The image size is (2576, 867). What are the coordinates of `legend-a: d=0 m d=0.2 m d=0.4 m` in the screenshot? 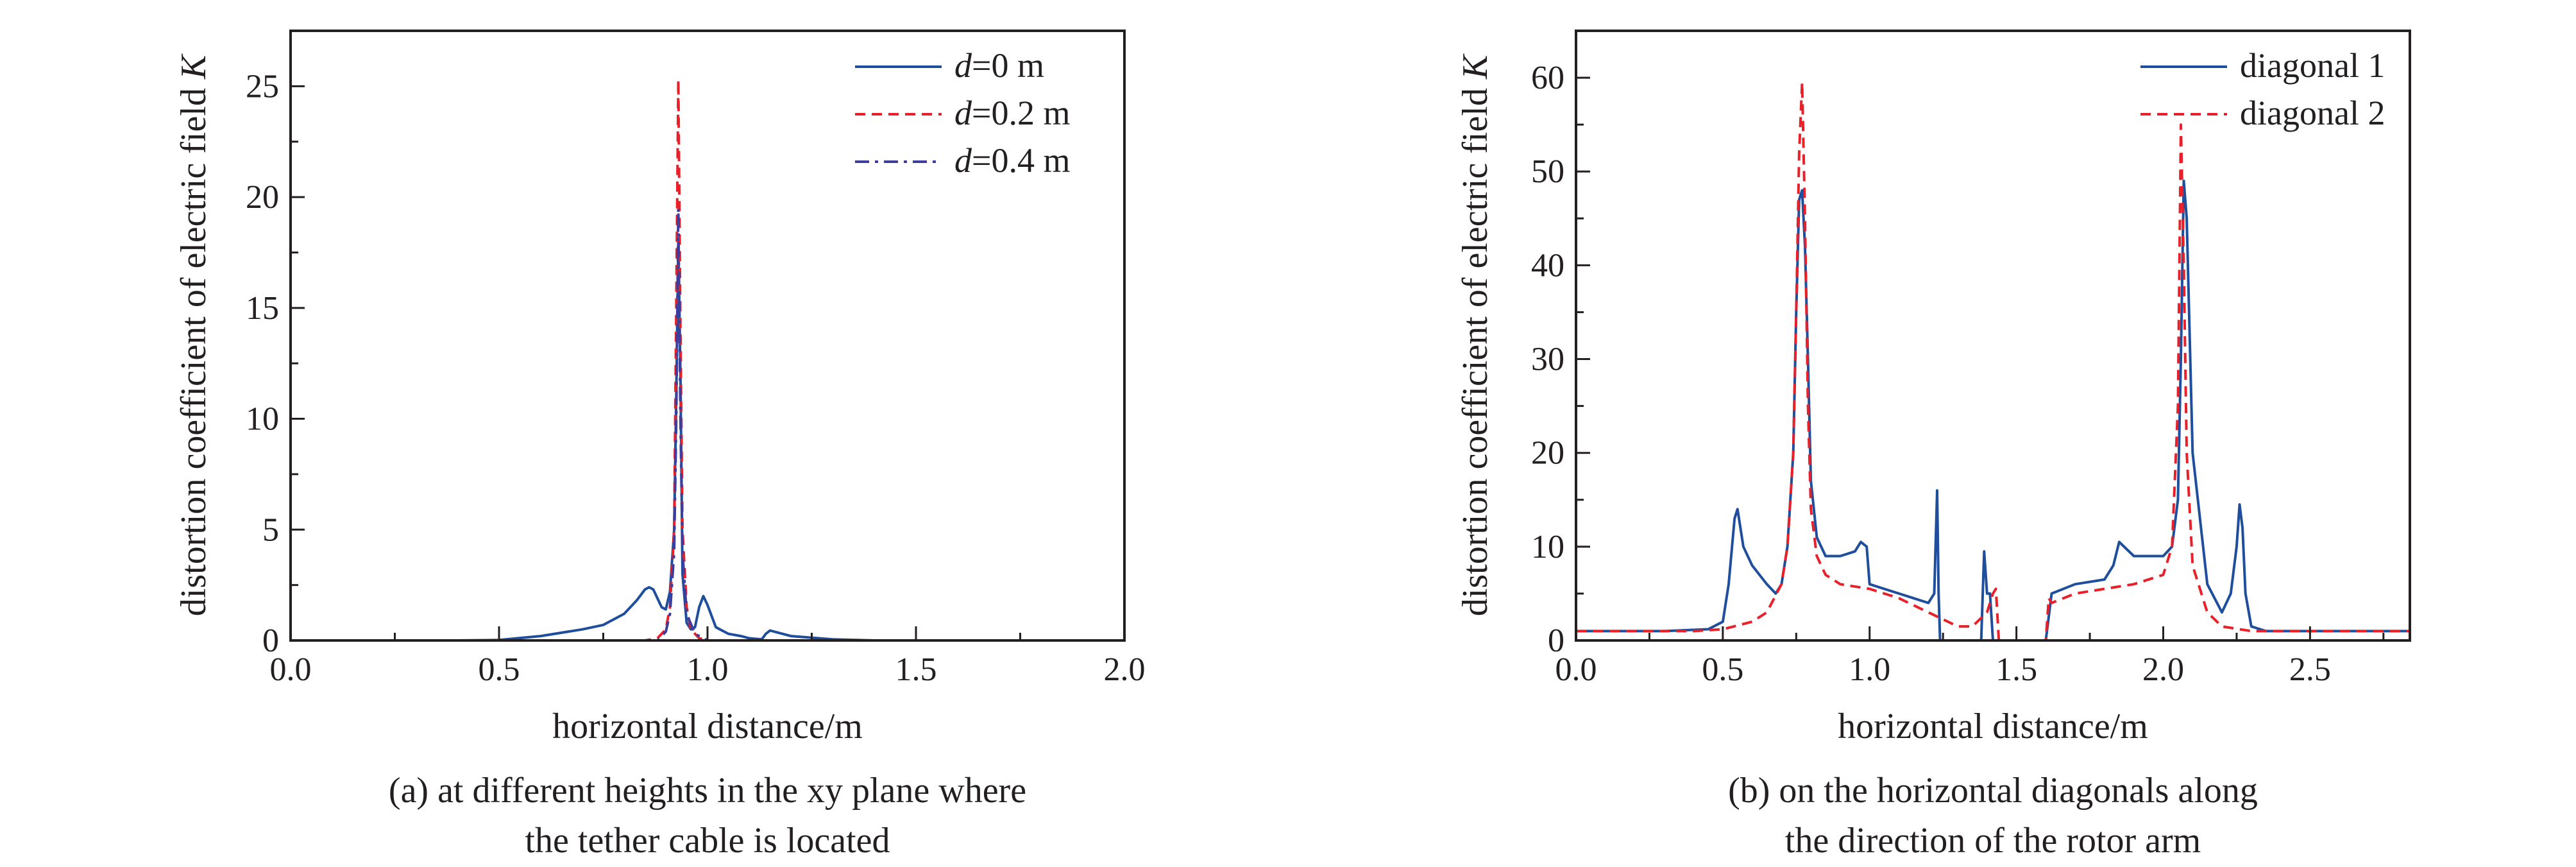 It's located at (962, 113).